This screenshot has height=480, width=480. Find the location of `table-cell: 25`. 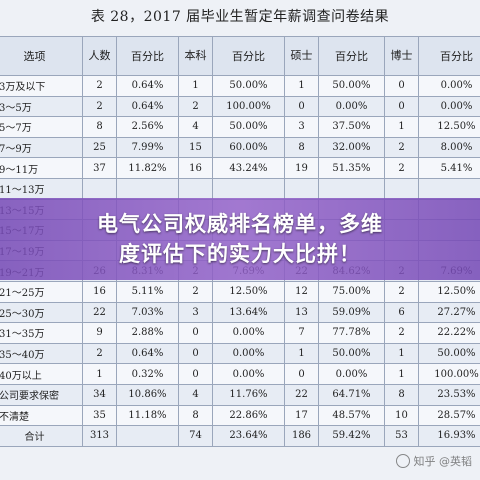

table-cell: 25 is located at coordinates (99, 147).